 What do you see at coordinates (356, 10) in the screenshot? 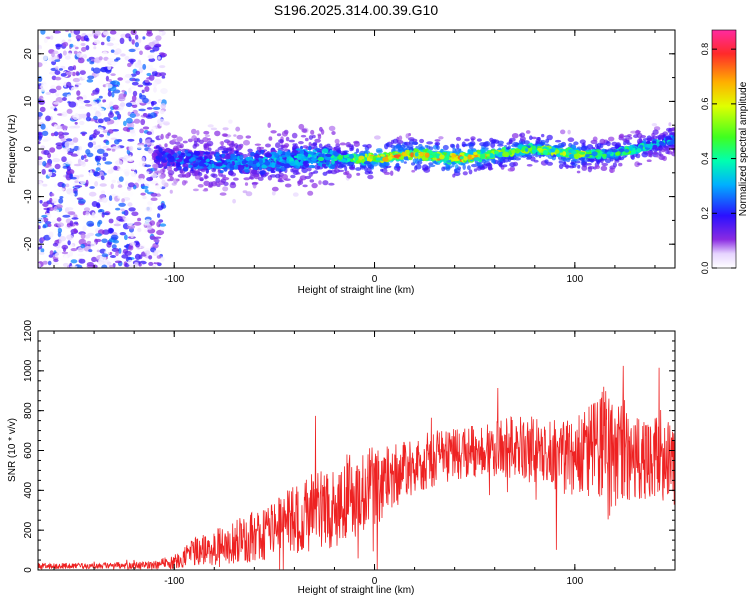
I see `chart-title: S196.2025.314.00.39.G10` at bounding box center [356, 10].